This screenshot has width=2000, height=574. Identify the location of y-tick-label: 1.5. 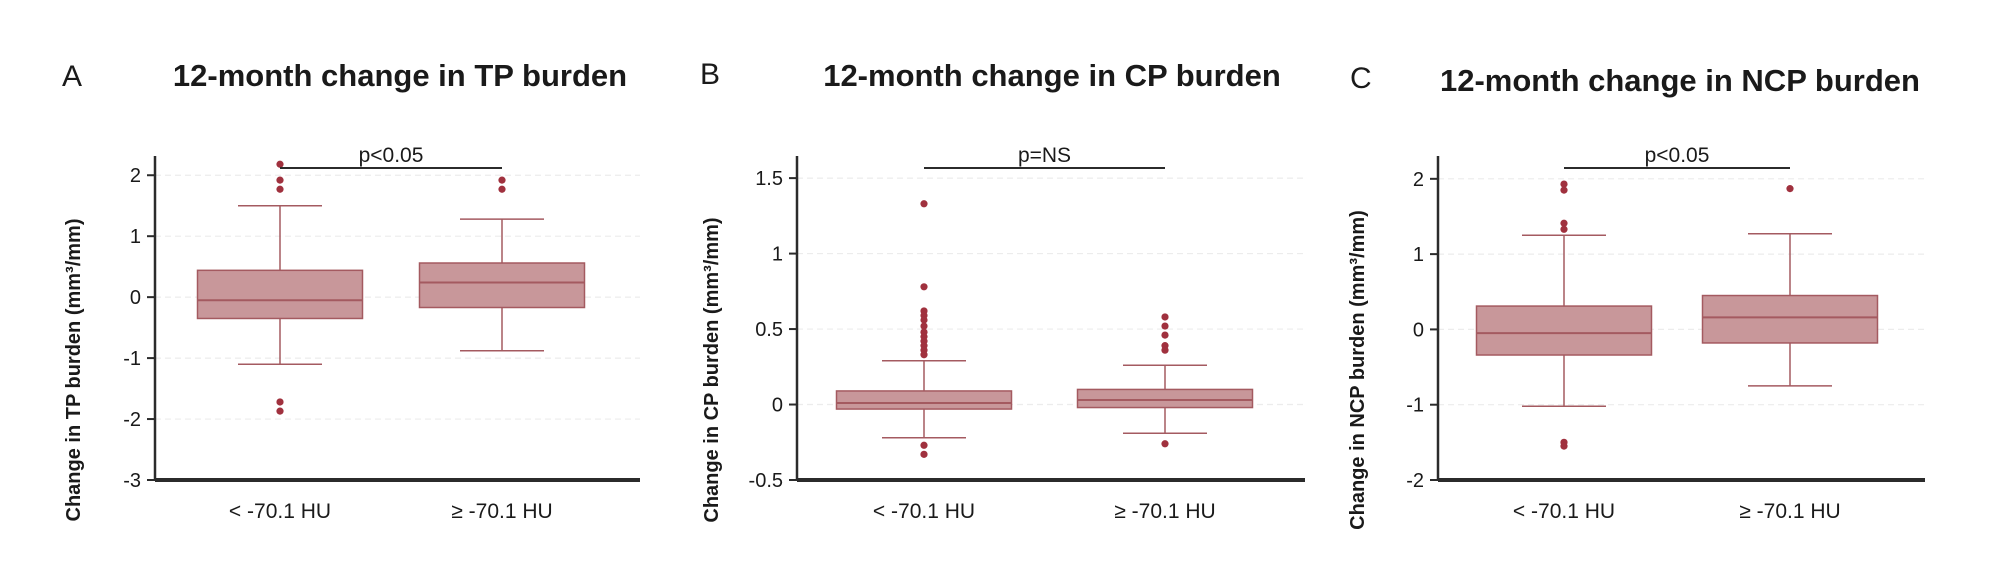
(769, 179).